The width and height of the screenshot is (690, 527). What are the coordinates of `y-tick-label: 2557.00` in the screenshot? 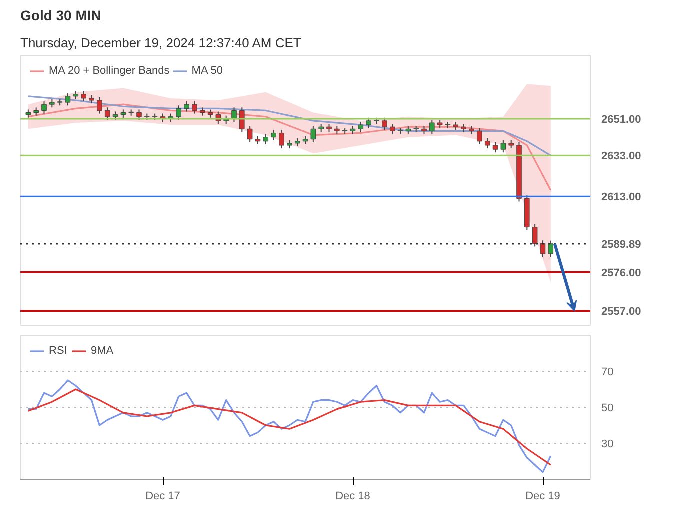 It's located at (622, 312).